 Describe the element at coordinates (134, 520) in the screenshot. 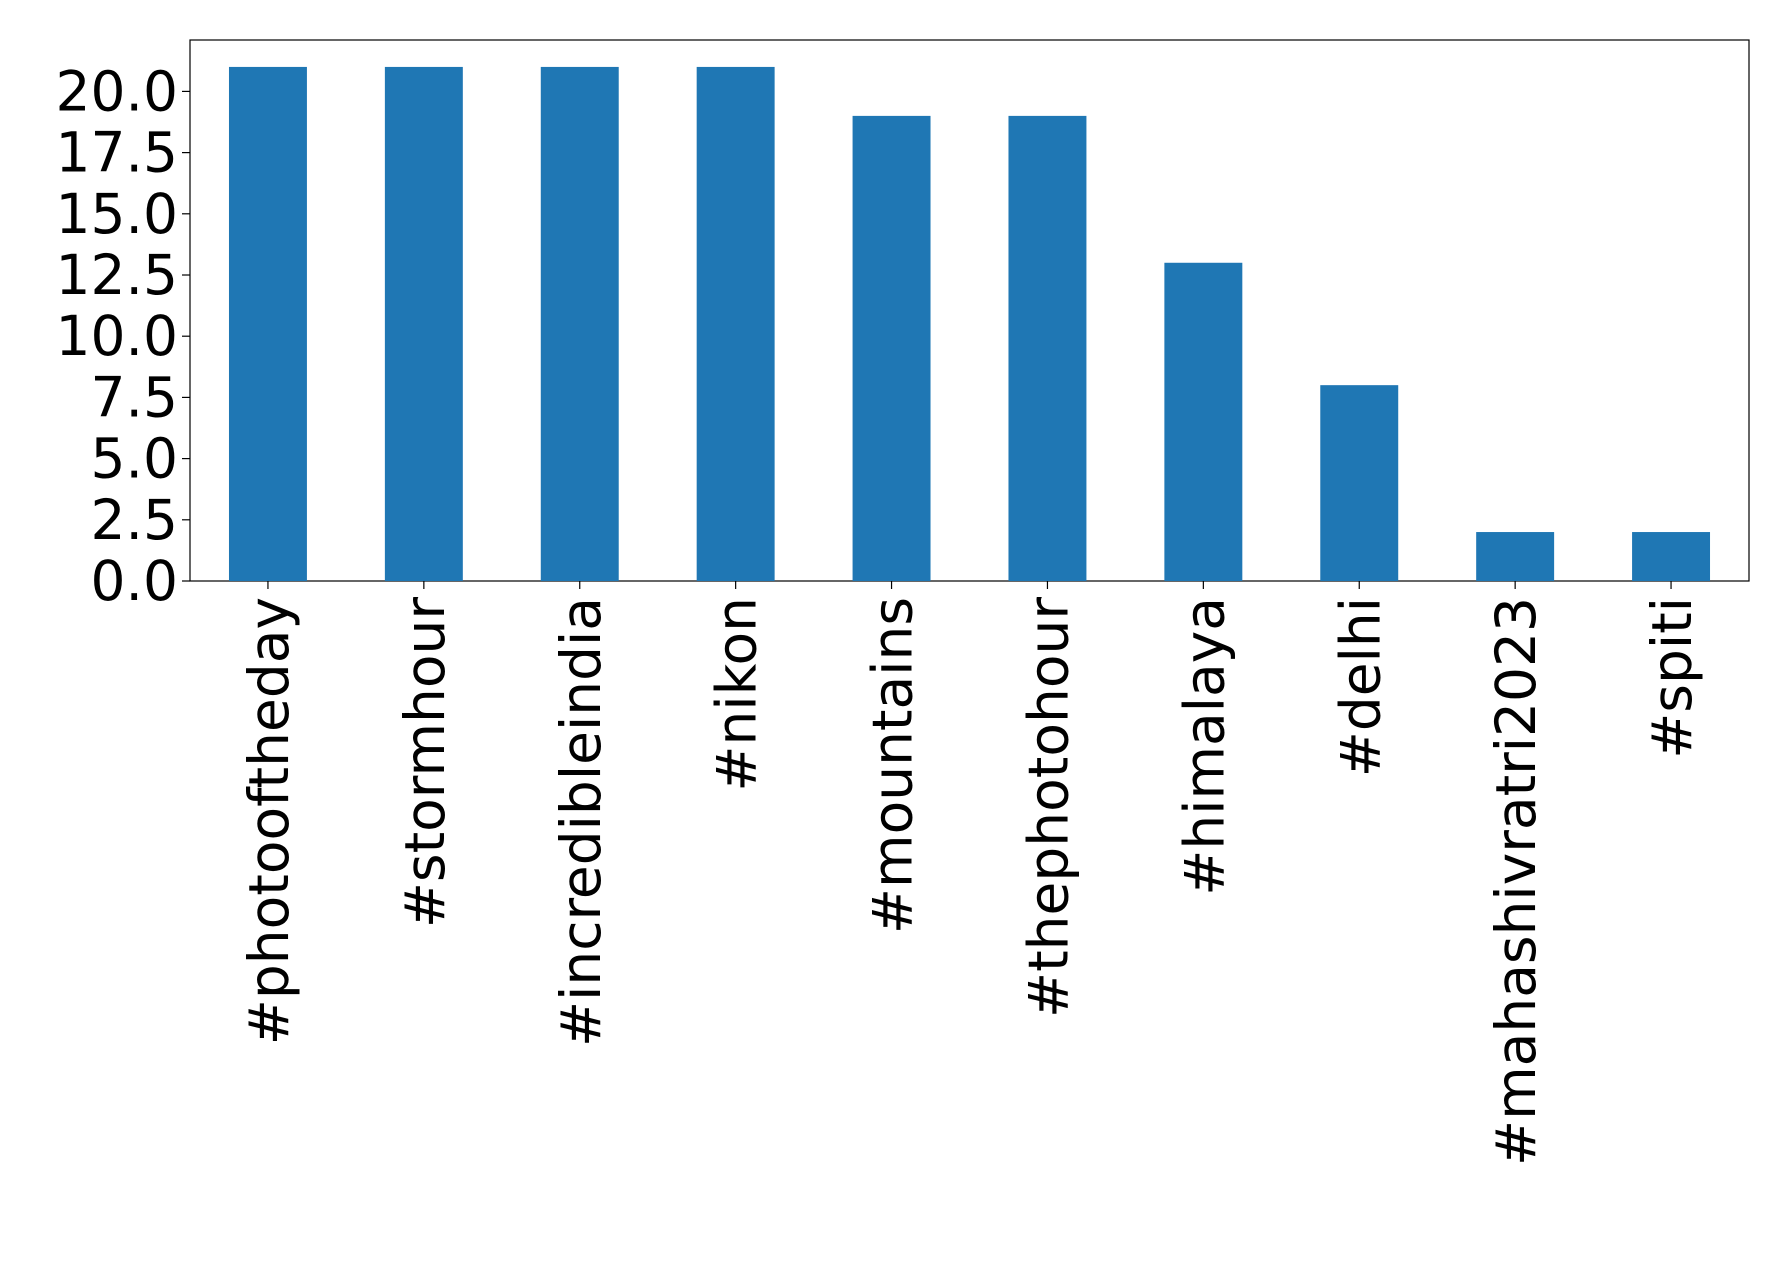

I see `y-tick-label: 2.5` at that location.